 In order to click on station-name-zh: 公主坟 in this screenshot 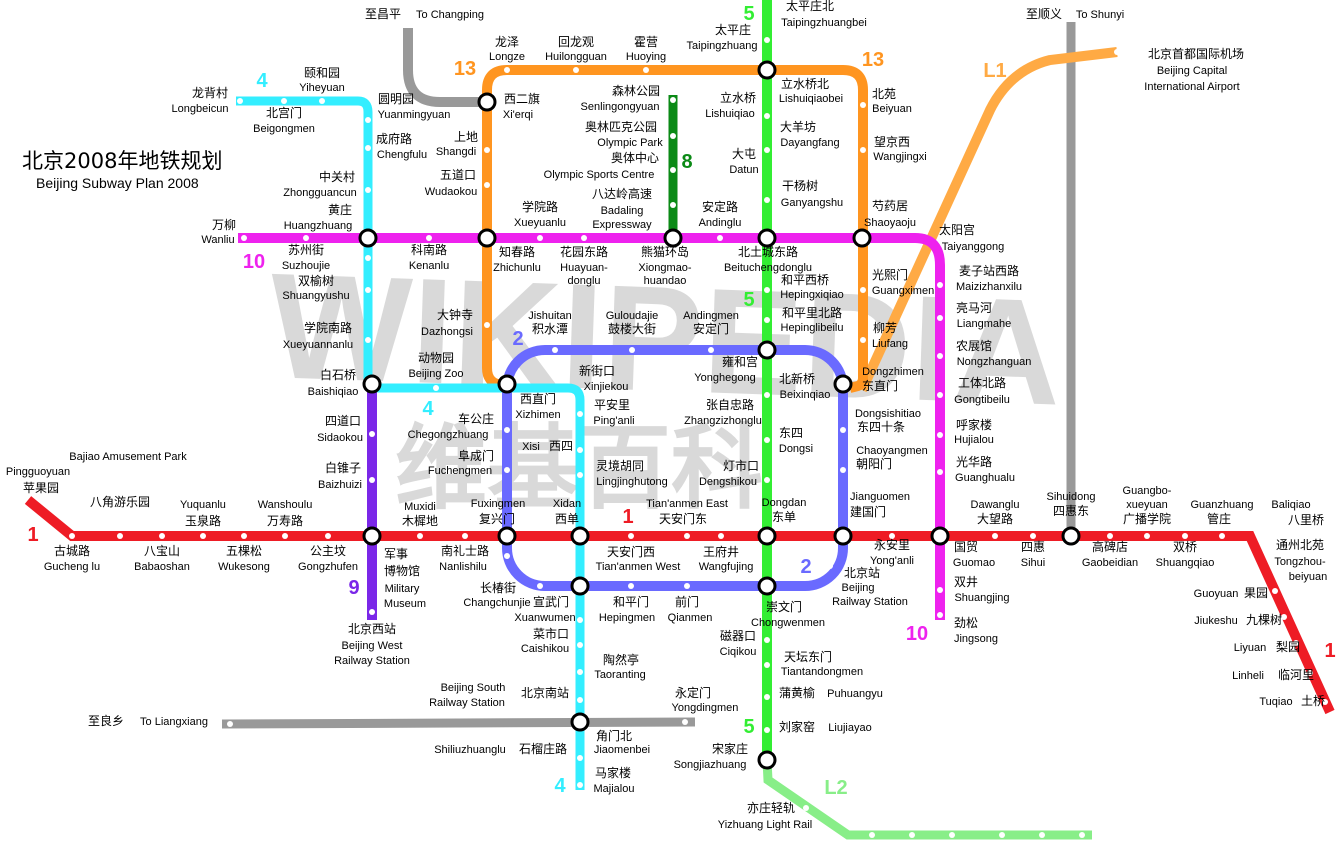, I will do `click(328, 551)`.